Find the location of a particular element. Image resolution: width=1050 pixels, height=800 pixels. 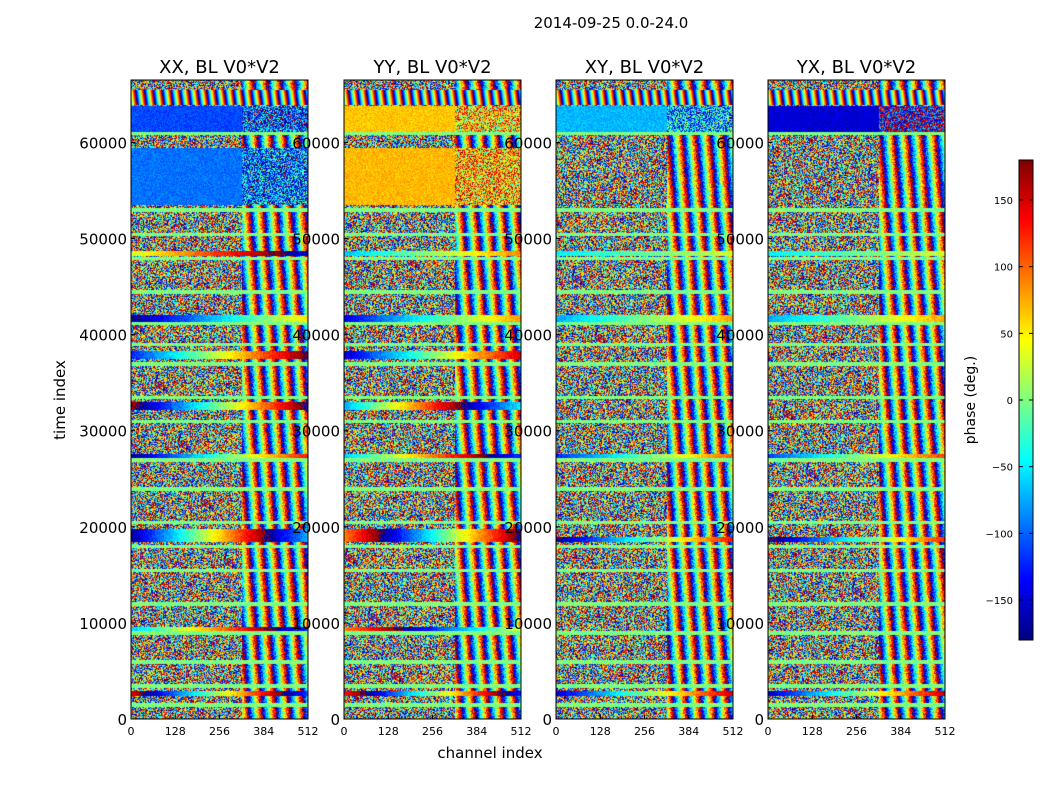

panel-title: XX, BL V0*V2 is located at coordinates (219, 67).